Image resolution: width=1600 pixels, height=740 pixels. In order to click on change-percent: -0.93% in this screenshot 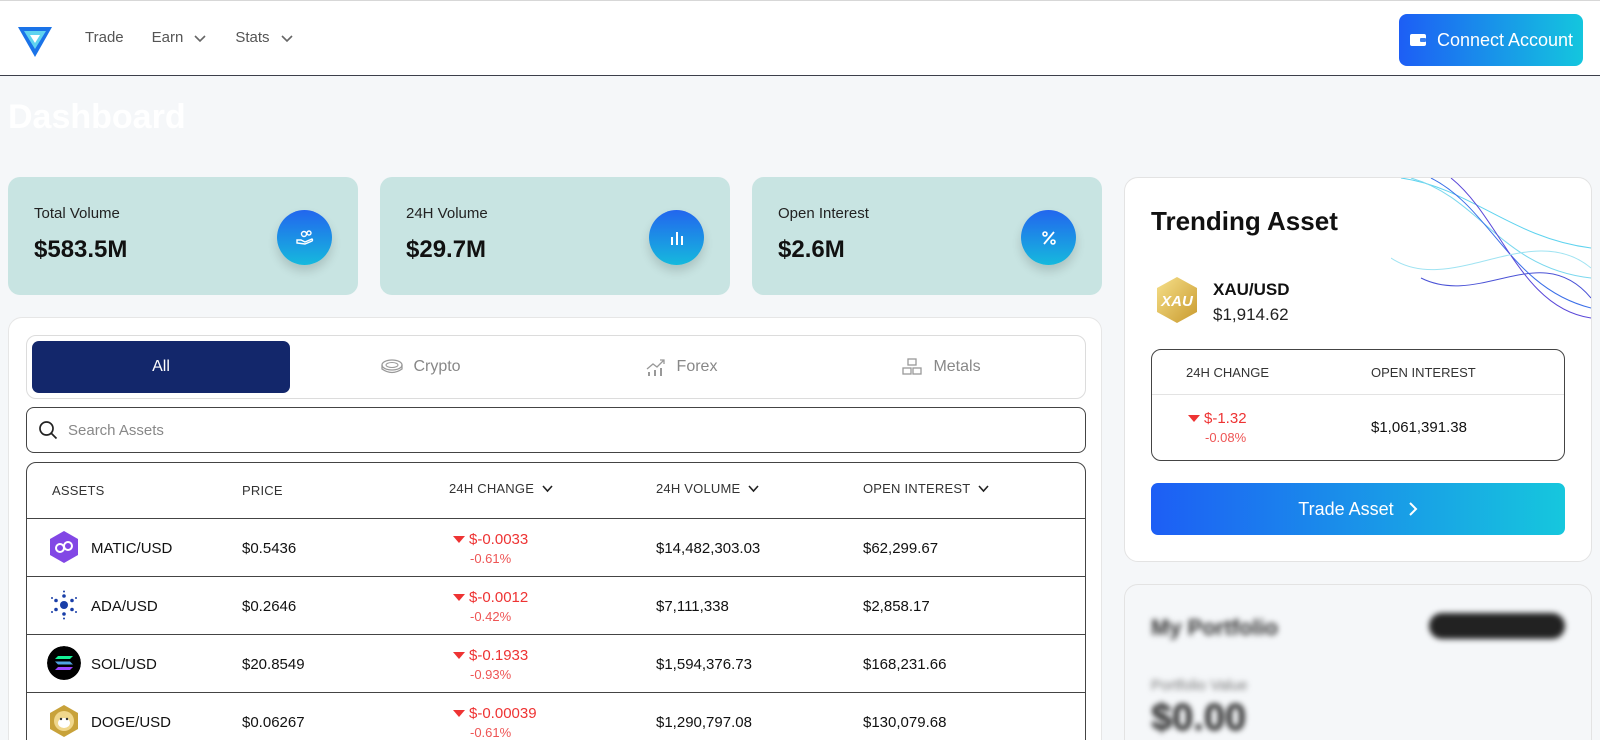, I will do `click(491, 674)`.